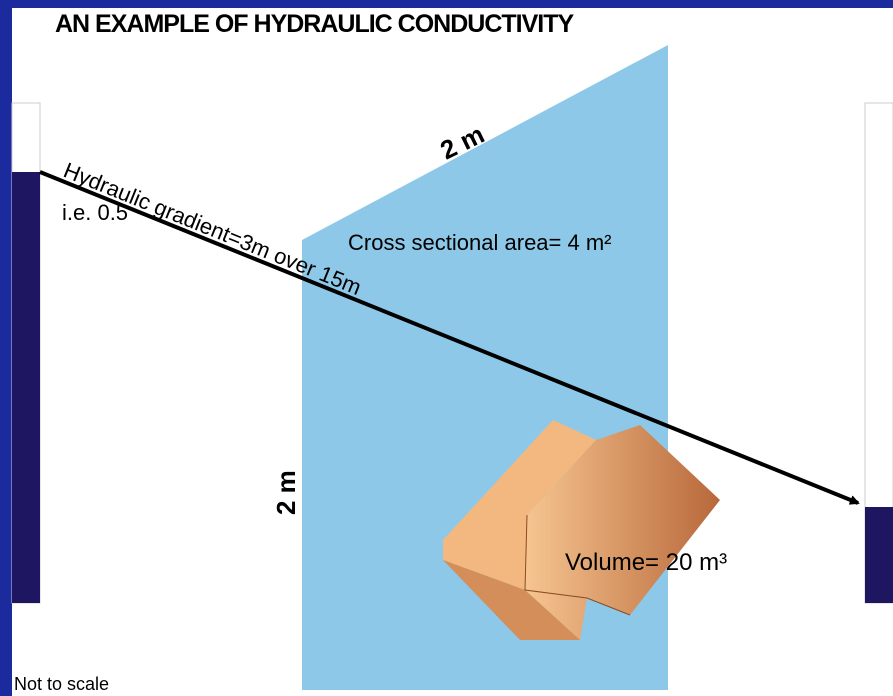 The width and height of the screenshot is (893, 696). What do you see at coordinates (95, 212) in the screenshot?
I see `gradient-ratio-label: i.e. 0.5` at bounding box center [95, 212].